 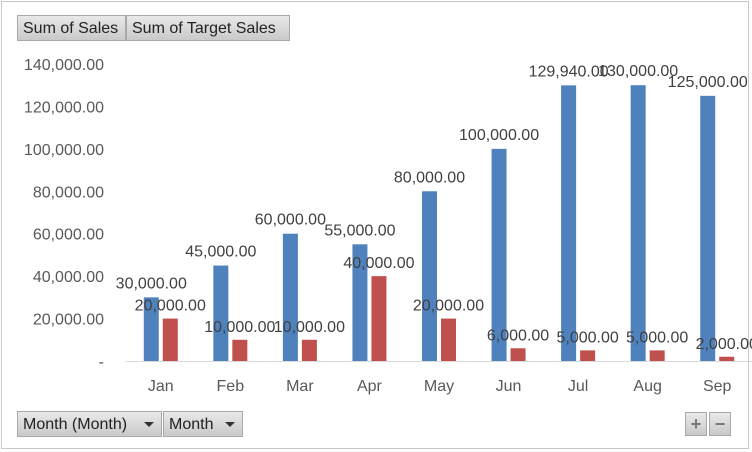 I want to click on target-sales-data-label: 40,000.00, so click(x=378, y=263).